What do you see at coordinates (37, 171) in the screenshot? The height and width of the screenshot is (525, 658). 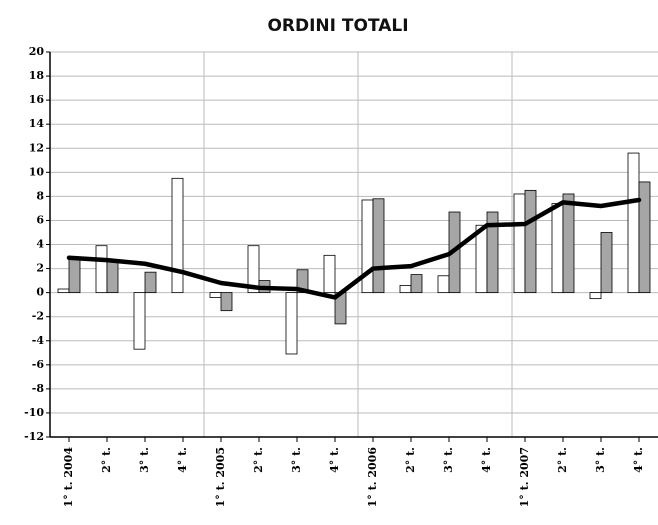 I see `y-tick-label: 10` at bounding box center [37, 171].